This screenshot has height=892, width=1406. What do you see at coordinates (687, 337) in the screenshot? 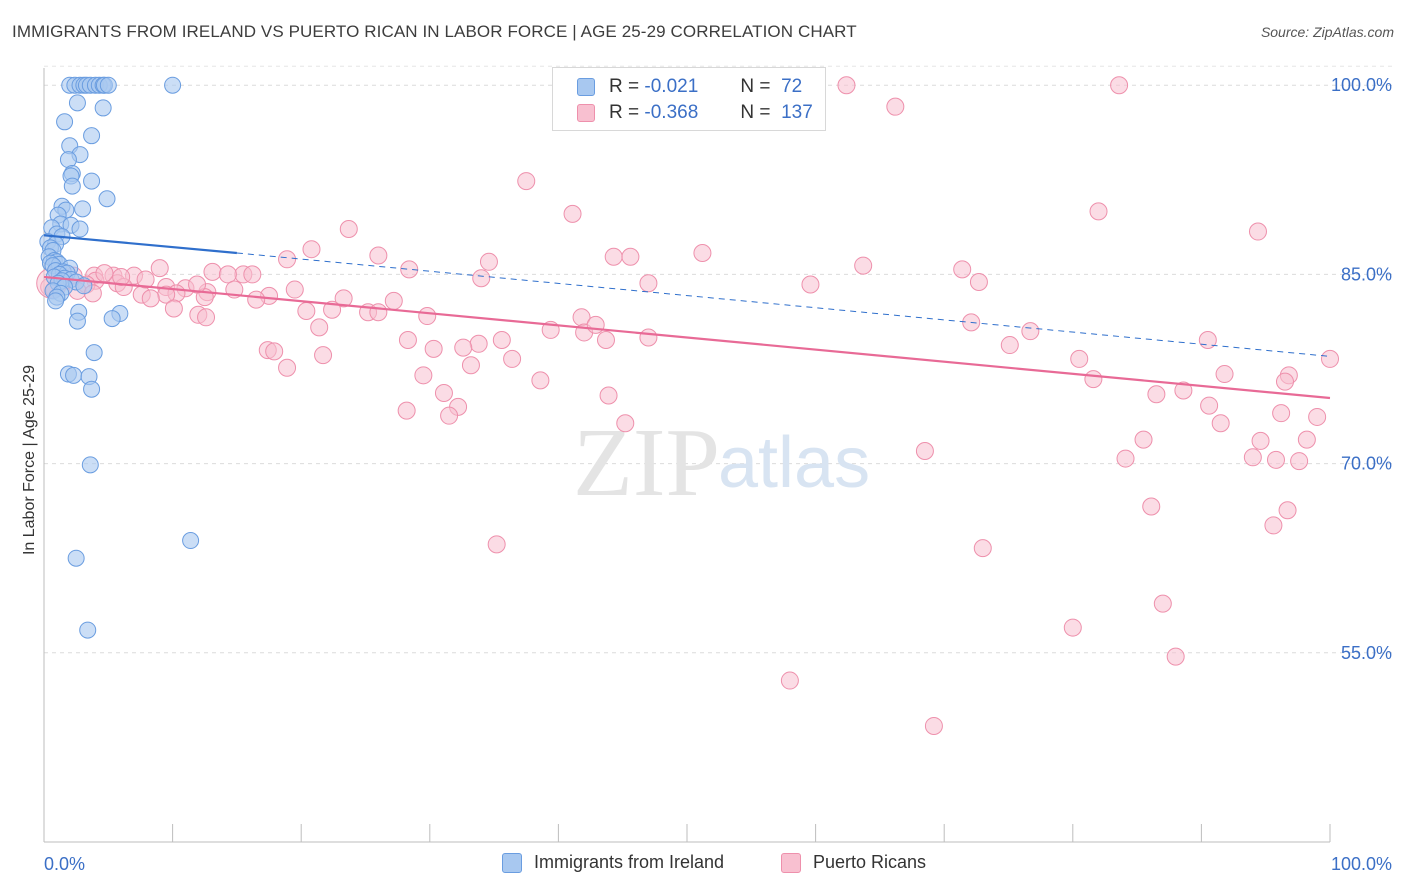
I see `puerto-rican-trend-line` at bounding box center [687, 337].